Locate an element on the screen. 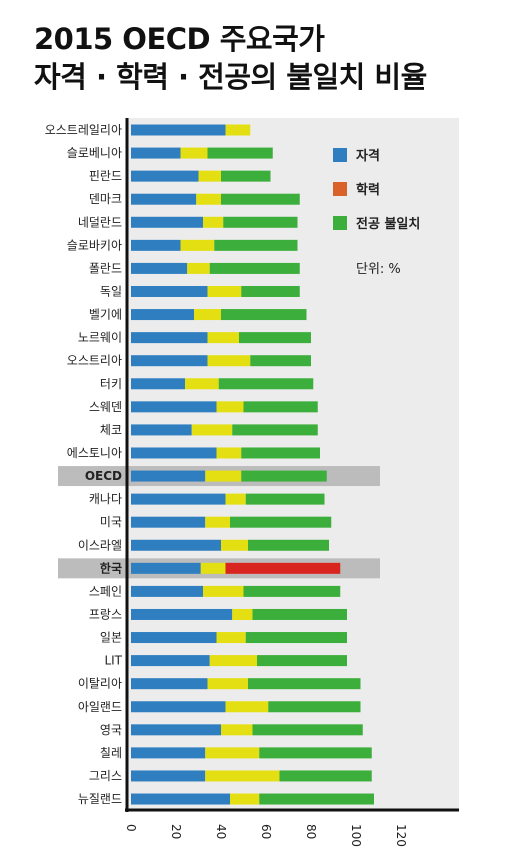  x-tick-label: 60 is located at coordinates (266, 831).